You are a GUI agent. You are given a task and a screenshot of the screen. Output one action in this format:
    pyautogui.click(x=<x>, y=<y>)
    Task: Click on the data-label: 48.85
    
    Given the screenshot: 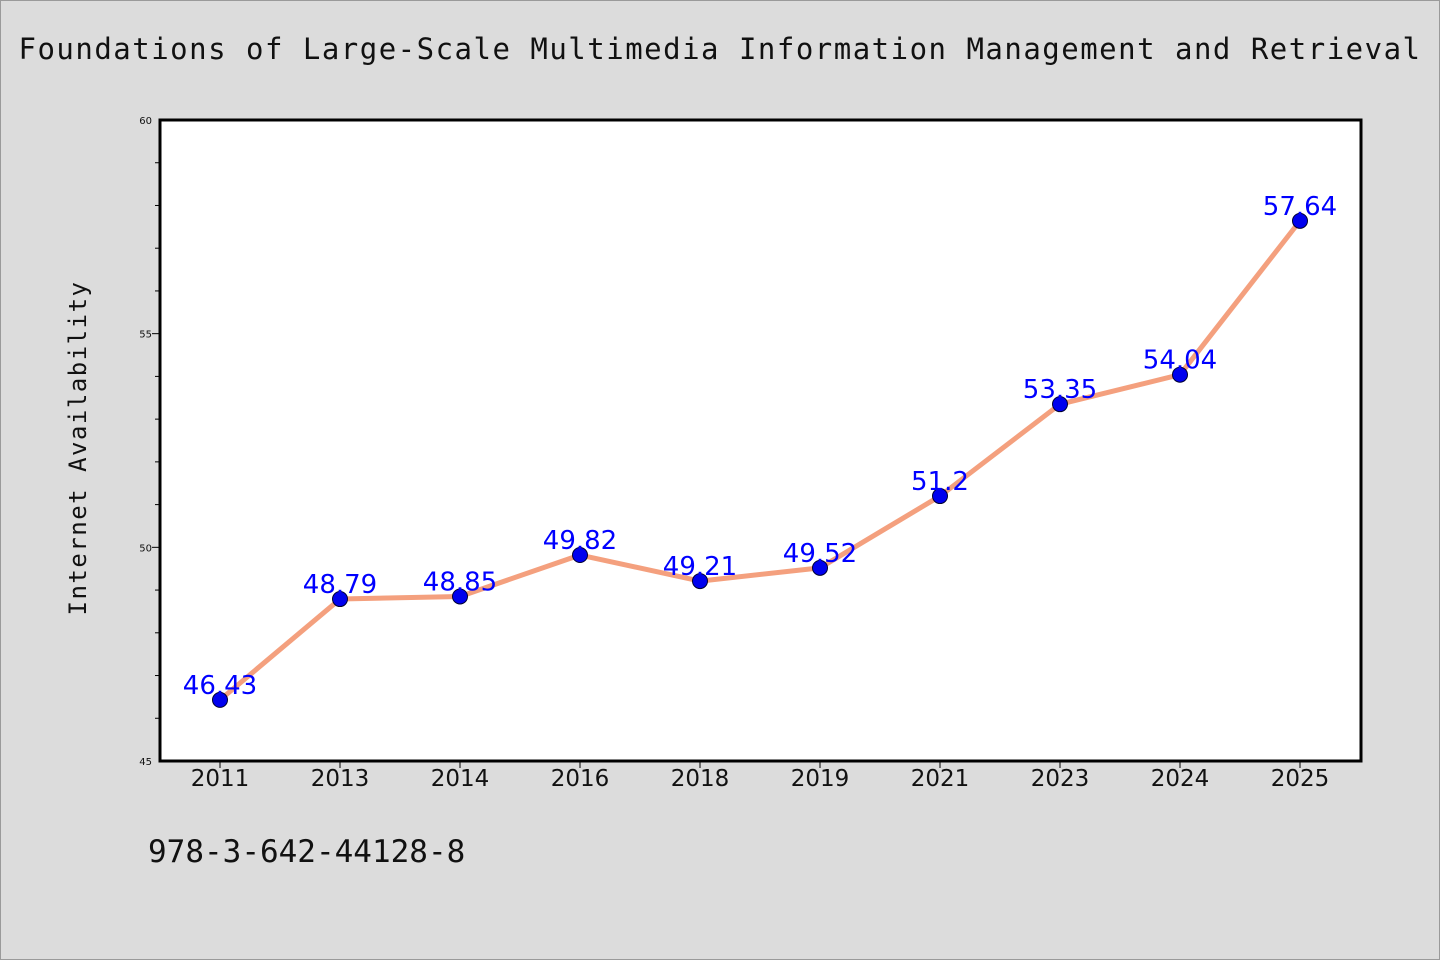 What is the action you would take?
    pyautogui.click(x=460, y=582)
    